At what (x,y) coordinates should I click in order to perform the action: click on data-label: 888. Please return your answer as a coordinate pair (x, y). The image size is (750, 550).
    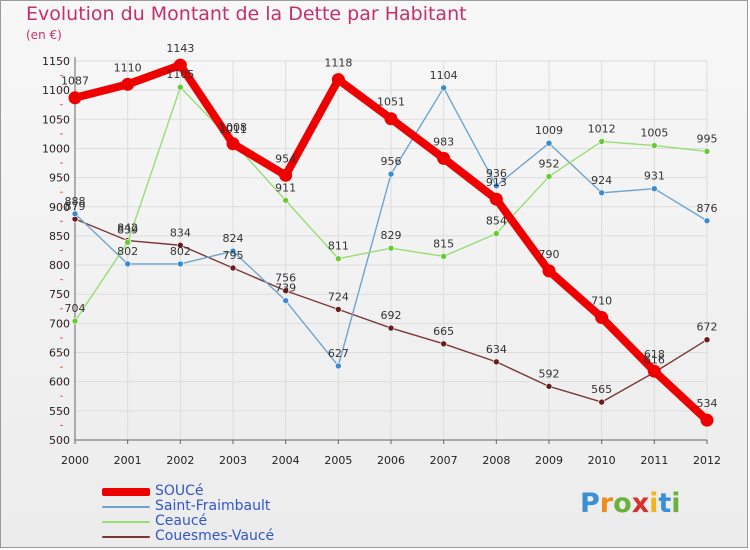
    Looking at the image, I should click on (75, 201).